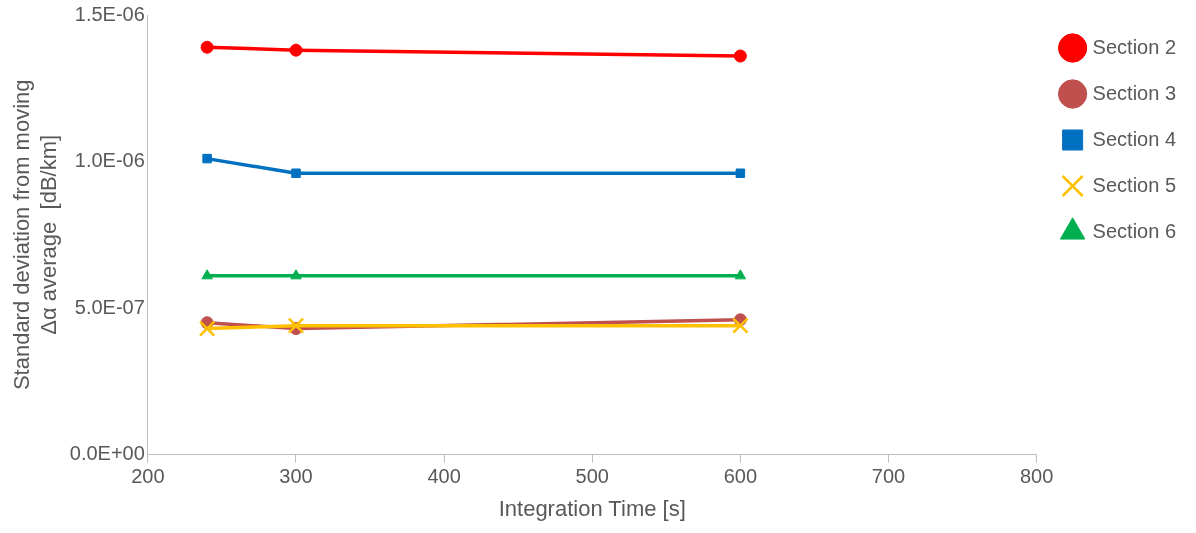 Image resolution: width=1196 pixels, height=533 pixels. What do you see at coordinates (109, 13) in the screenshot?
I see `y-tick-label: 1.5E-06` at bounding box center [109, 13].